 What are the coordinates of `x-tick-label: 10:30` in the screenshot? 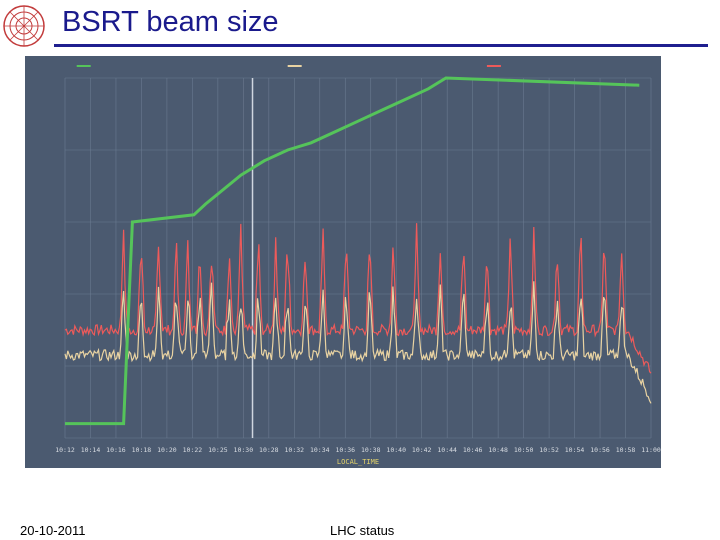 It's located at (244, 450).